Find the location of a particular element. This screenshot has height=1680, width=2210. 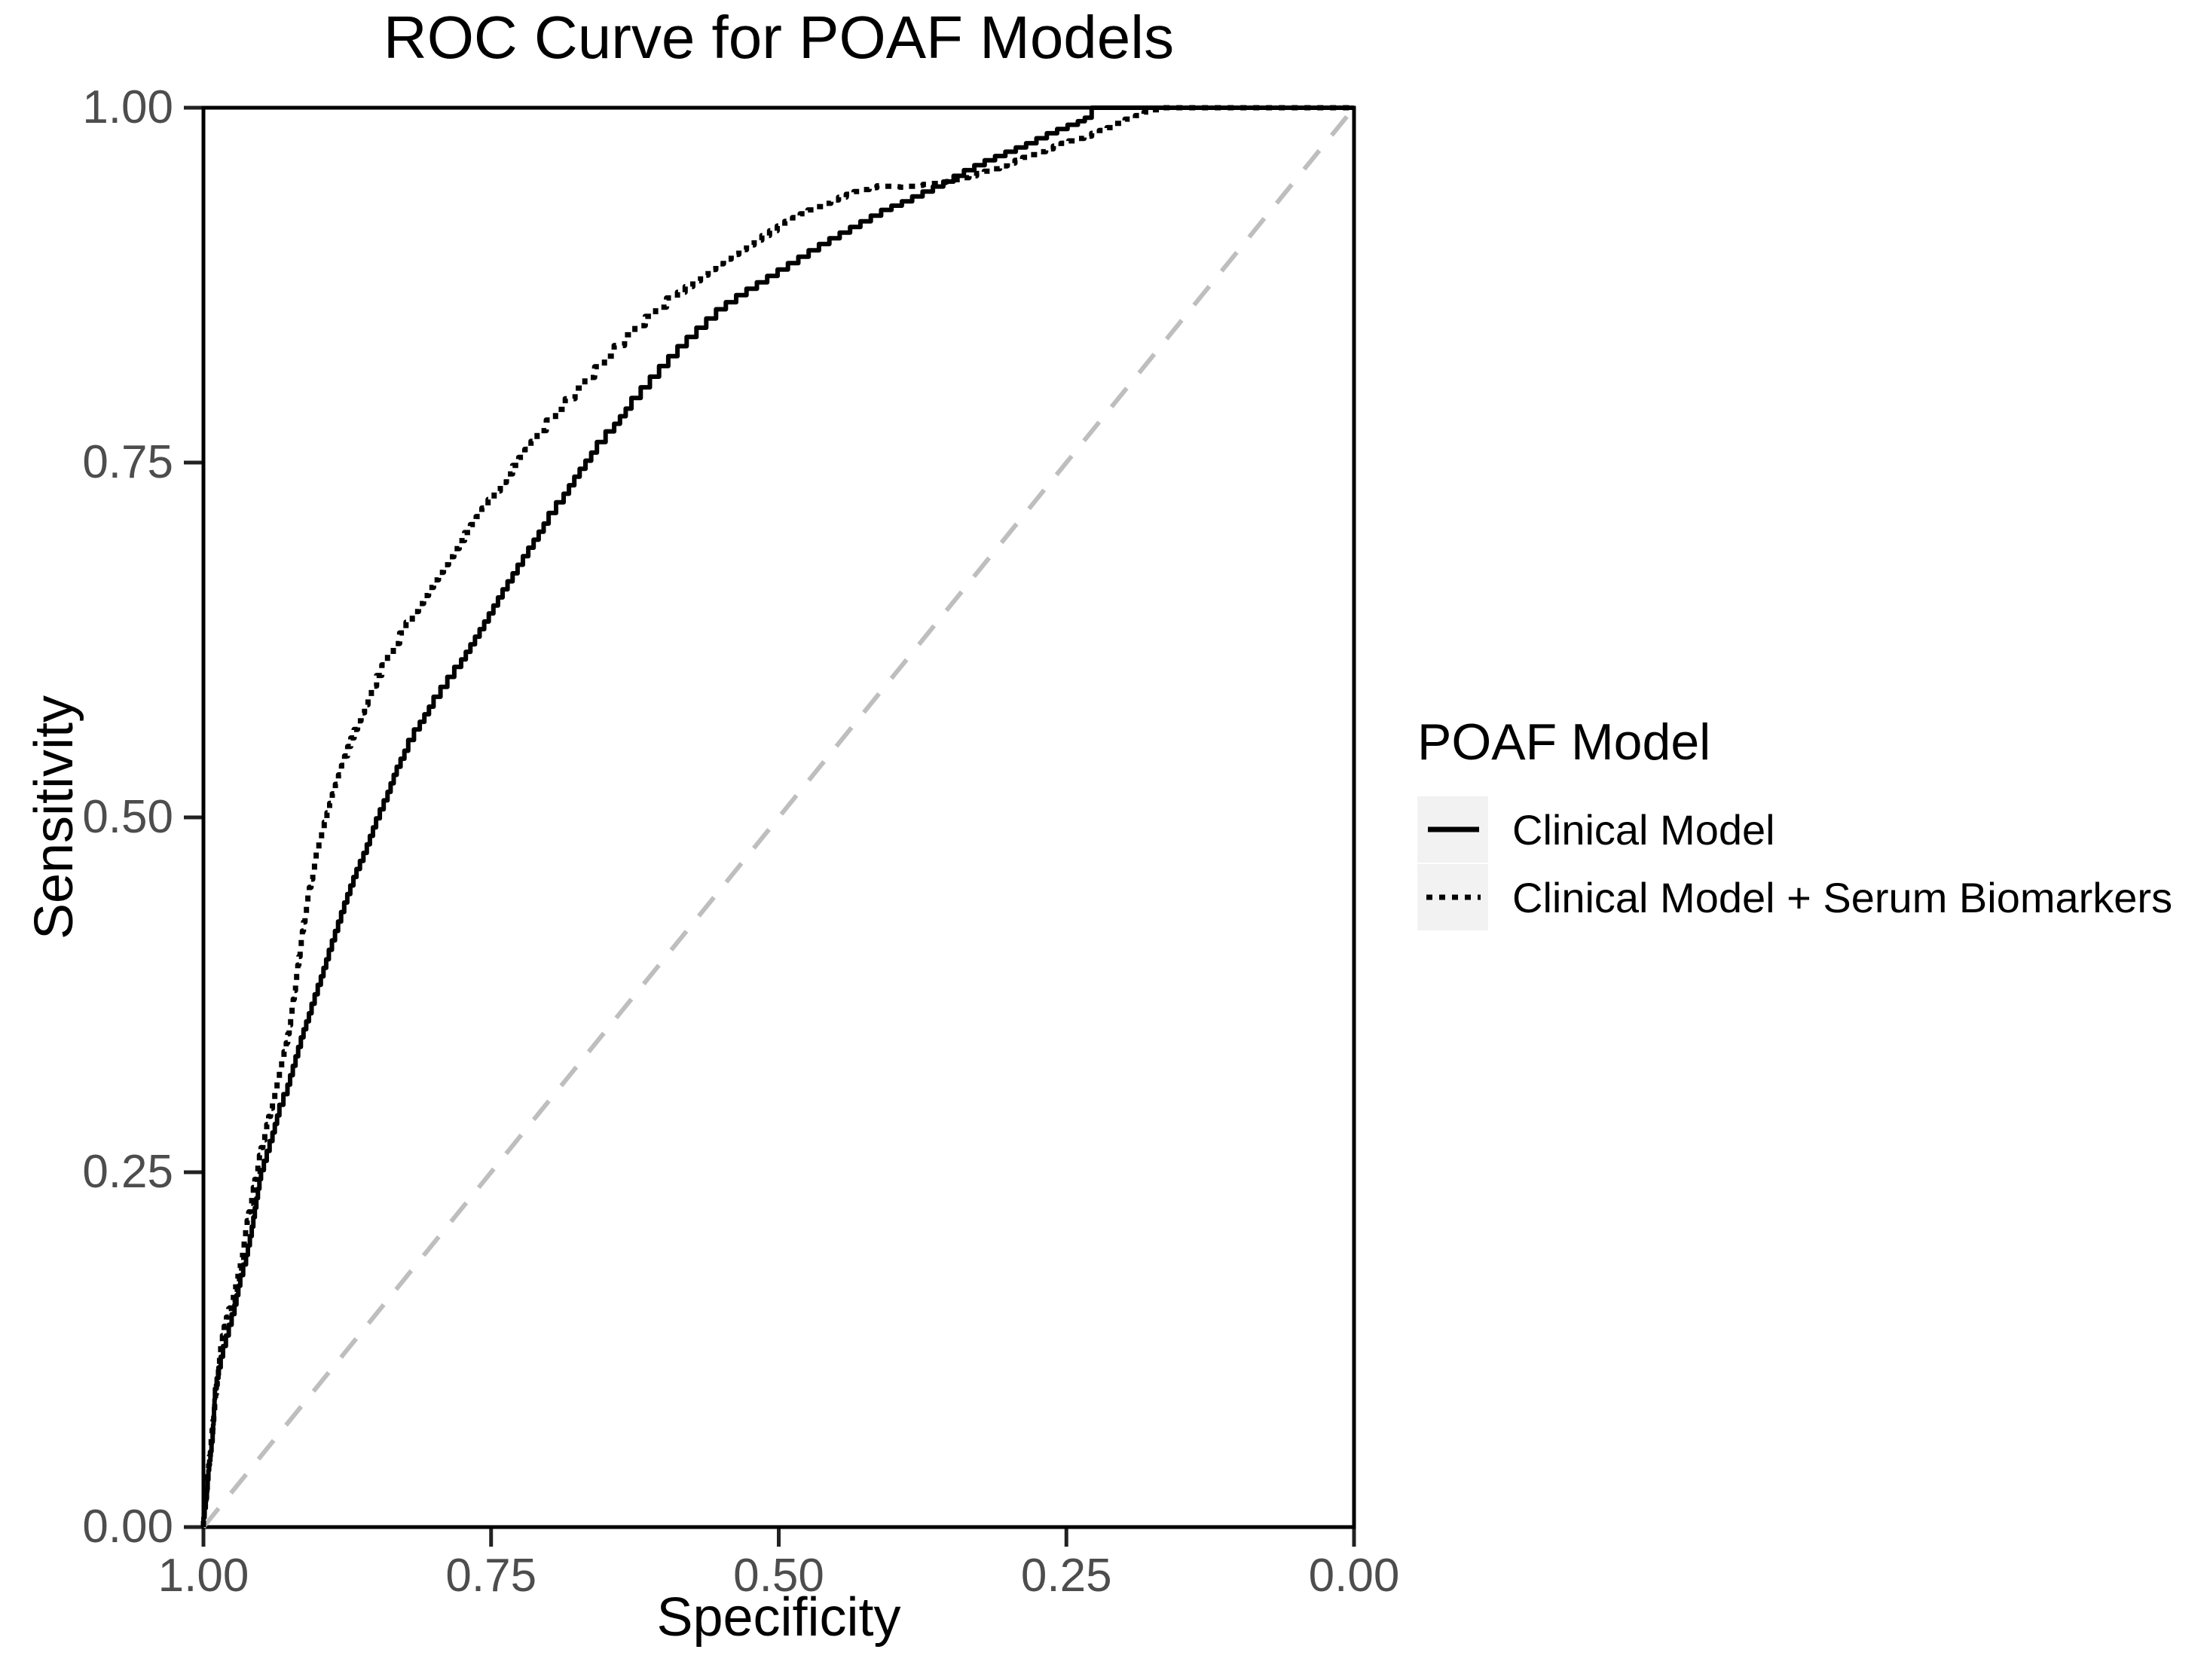

y-tick-label: 0.25 is located at coordinates (127, 1172).